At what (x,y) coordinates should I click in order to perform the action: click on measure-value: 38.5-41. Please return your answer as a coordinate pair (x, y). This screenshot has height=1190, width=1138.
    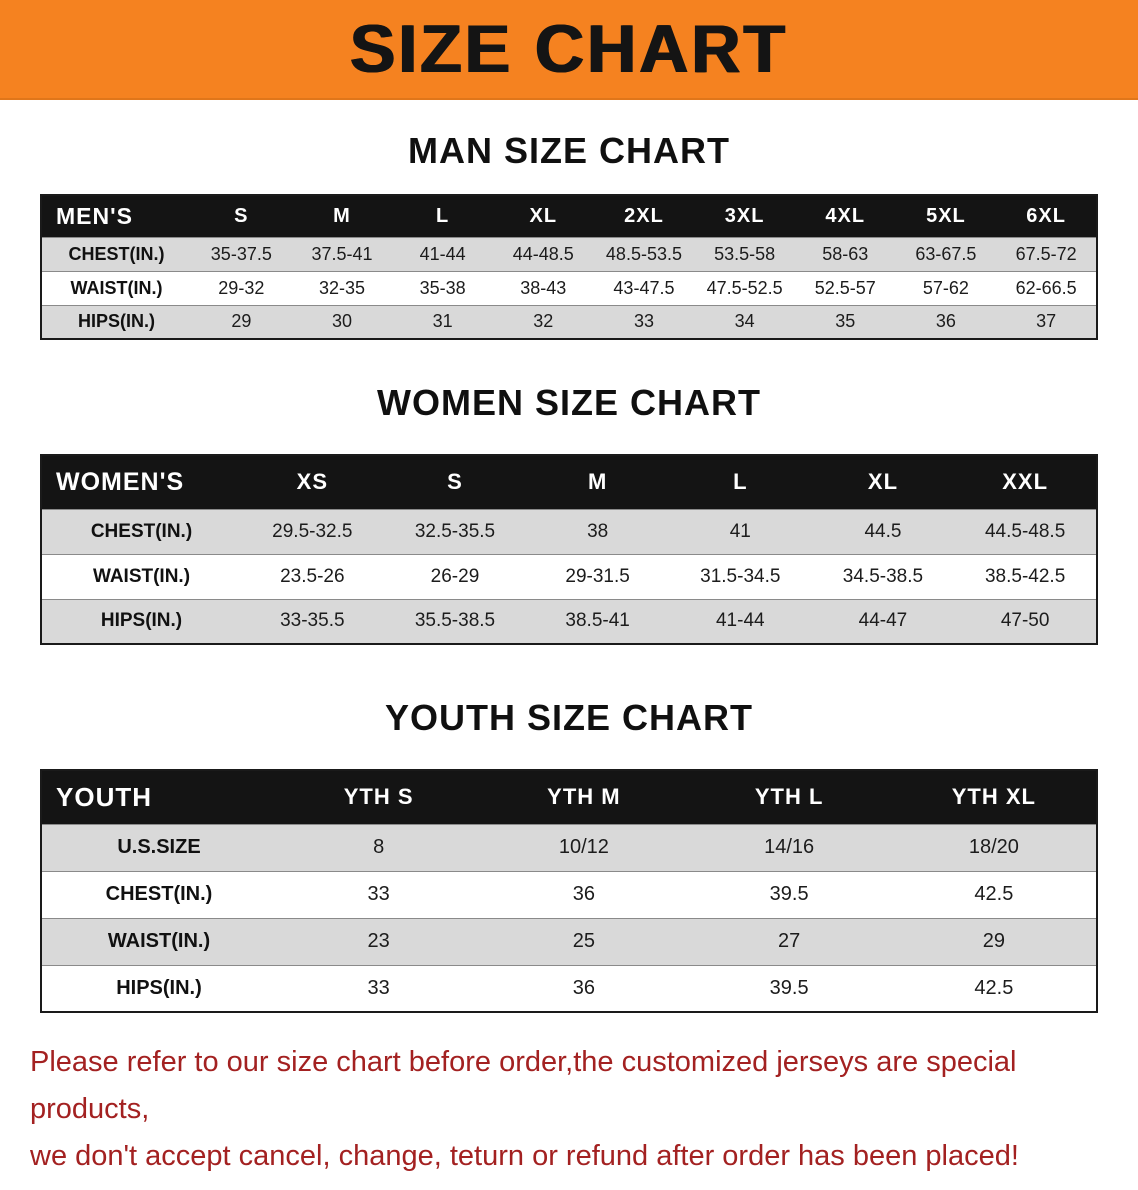
    Looking at the image, I should click on (597, 621).